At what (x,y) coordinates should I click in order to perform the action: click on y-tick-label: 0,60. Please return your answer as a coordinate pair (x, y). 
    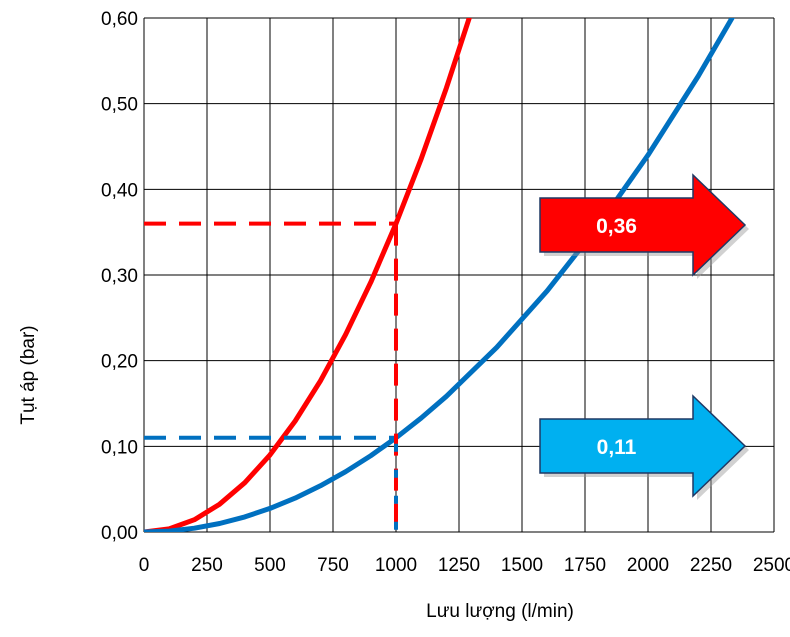
    Looking at the image, I should click on (119, 19).